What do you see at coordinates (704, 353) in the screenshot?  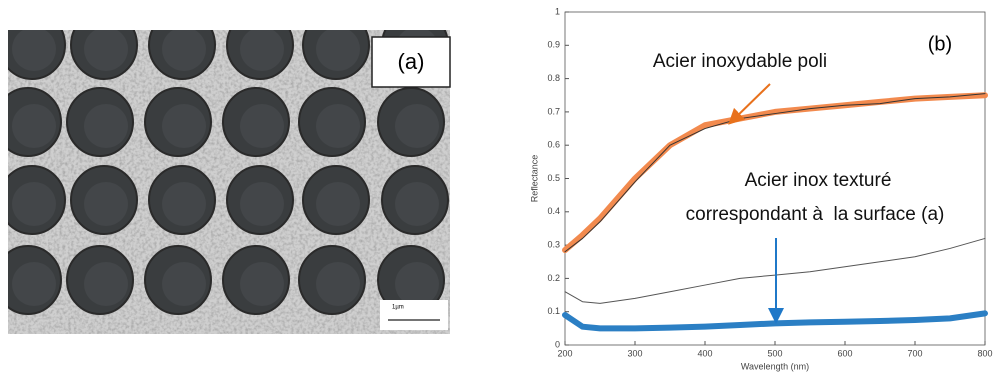 I see `x-tick-label: 400` at bounding box center [704, 353].